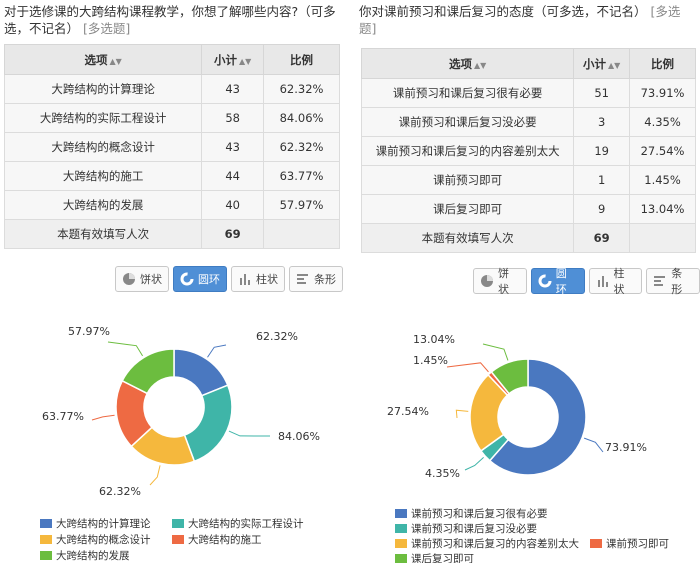 This screenshot has height=563, width=700. I want to click on table-row: 课前预习和课后复习很有必要 51 73.91%, so click(528, 93).